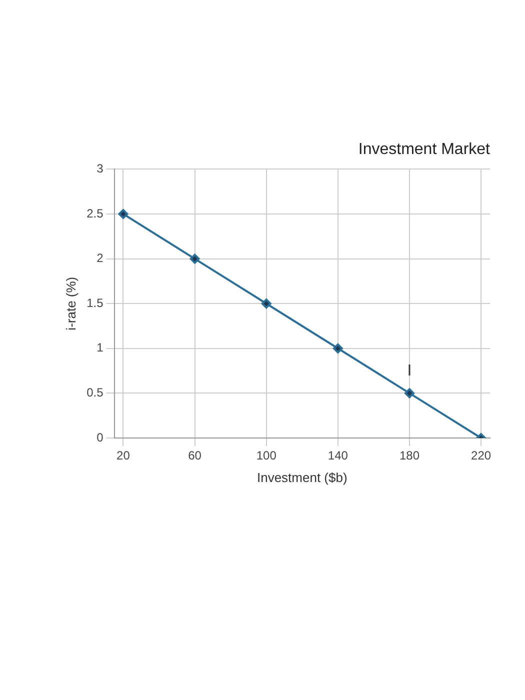 Image resolution: width=525 pixels, height=700 pixels. Describe the element at coordinates (266, 455) in the screenshot. I see `x-tick-label: 100` at that location.